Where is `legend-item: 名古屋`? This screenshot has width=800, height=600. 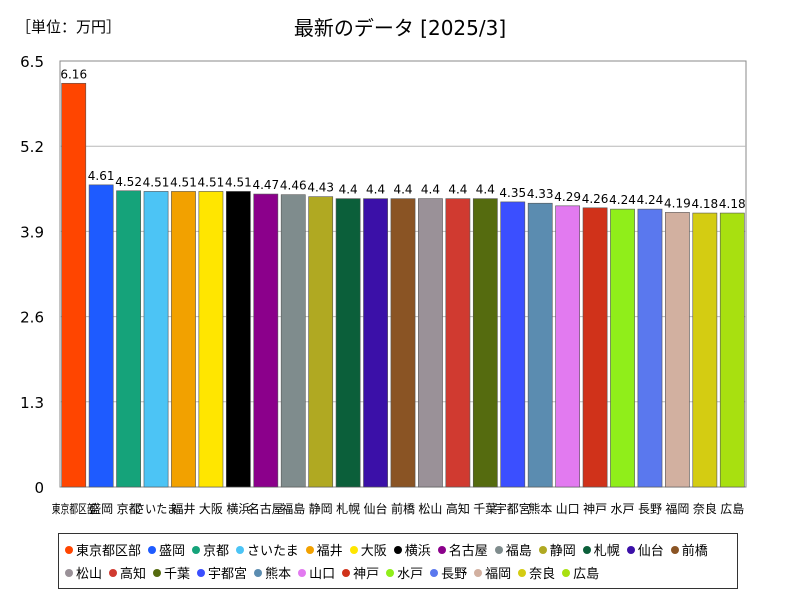 legend-item: 名古屋 is located at coordinates (462, 549).